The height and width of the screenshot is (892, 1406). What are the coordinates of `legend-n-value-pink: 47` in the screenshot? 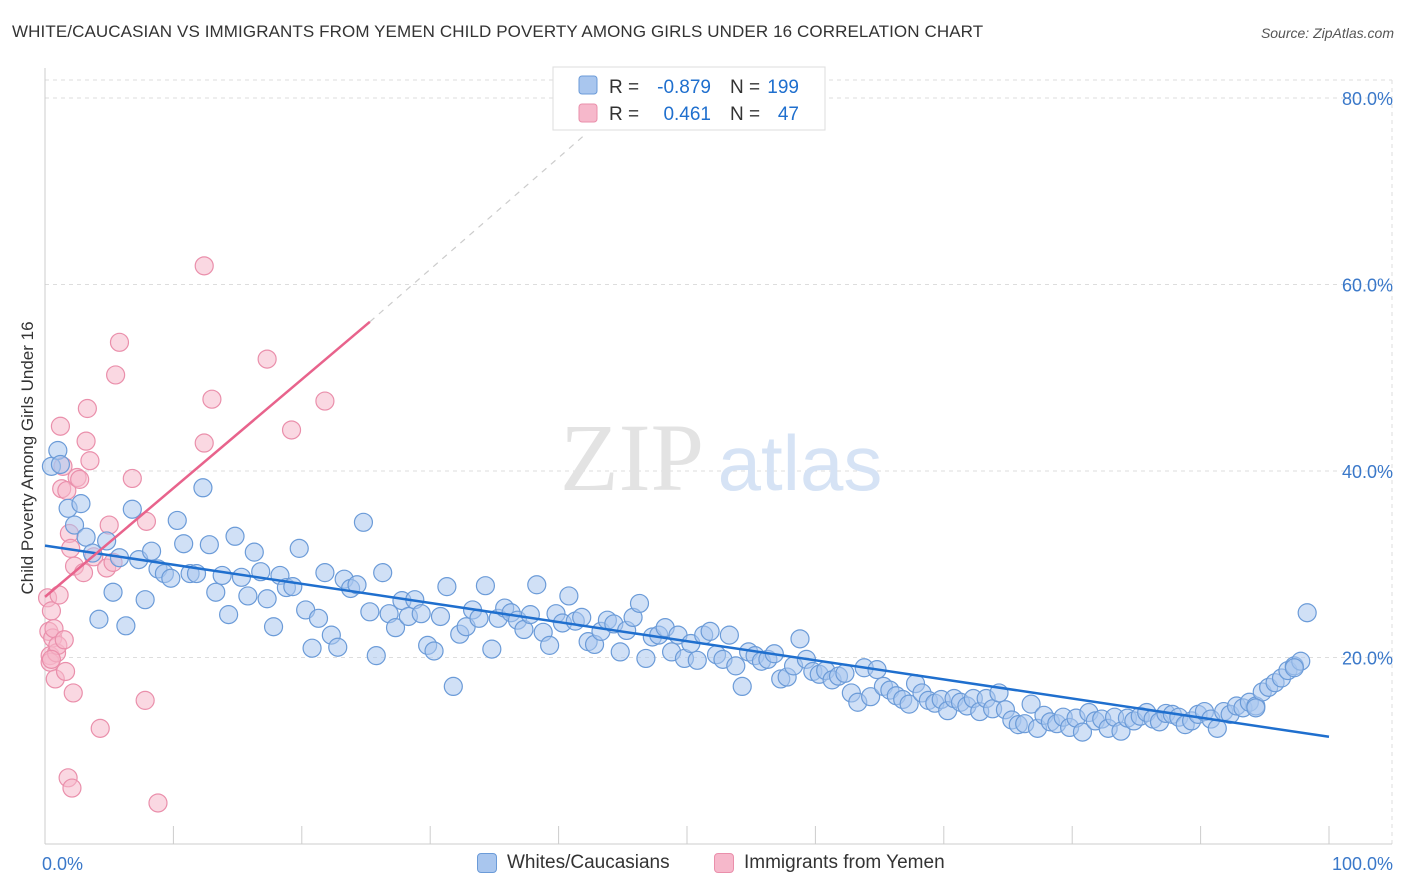 It's located at (788, 114).